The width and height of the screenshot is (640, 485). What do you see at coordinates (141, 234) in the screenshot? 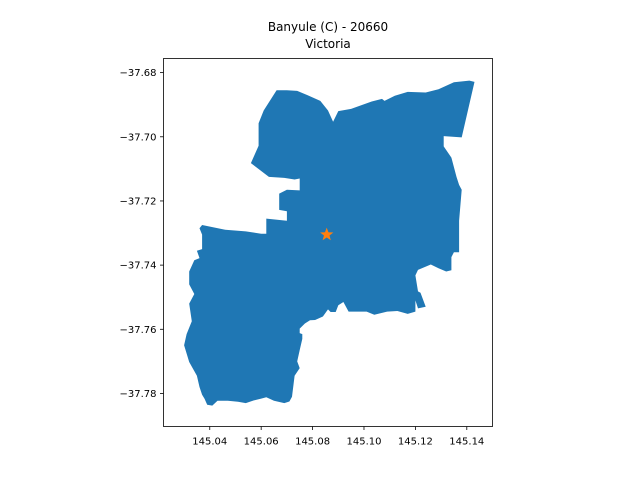
I see `y-axis: −37.68 −37.70 −37.72 −37.74 −37.76 −37.78` at bounding box center [141, 234].